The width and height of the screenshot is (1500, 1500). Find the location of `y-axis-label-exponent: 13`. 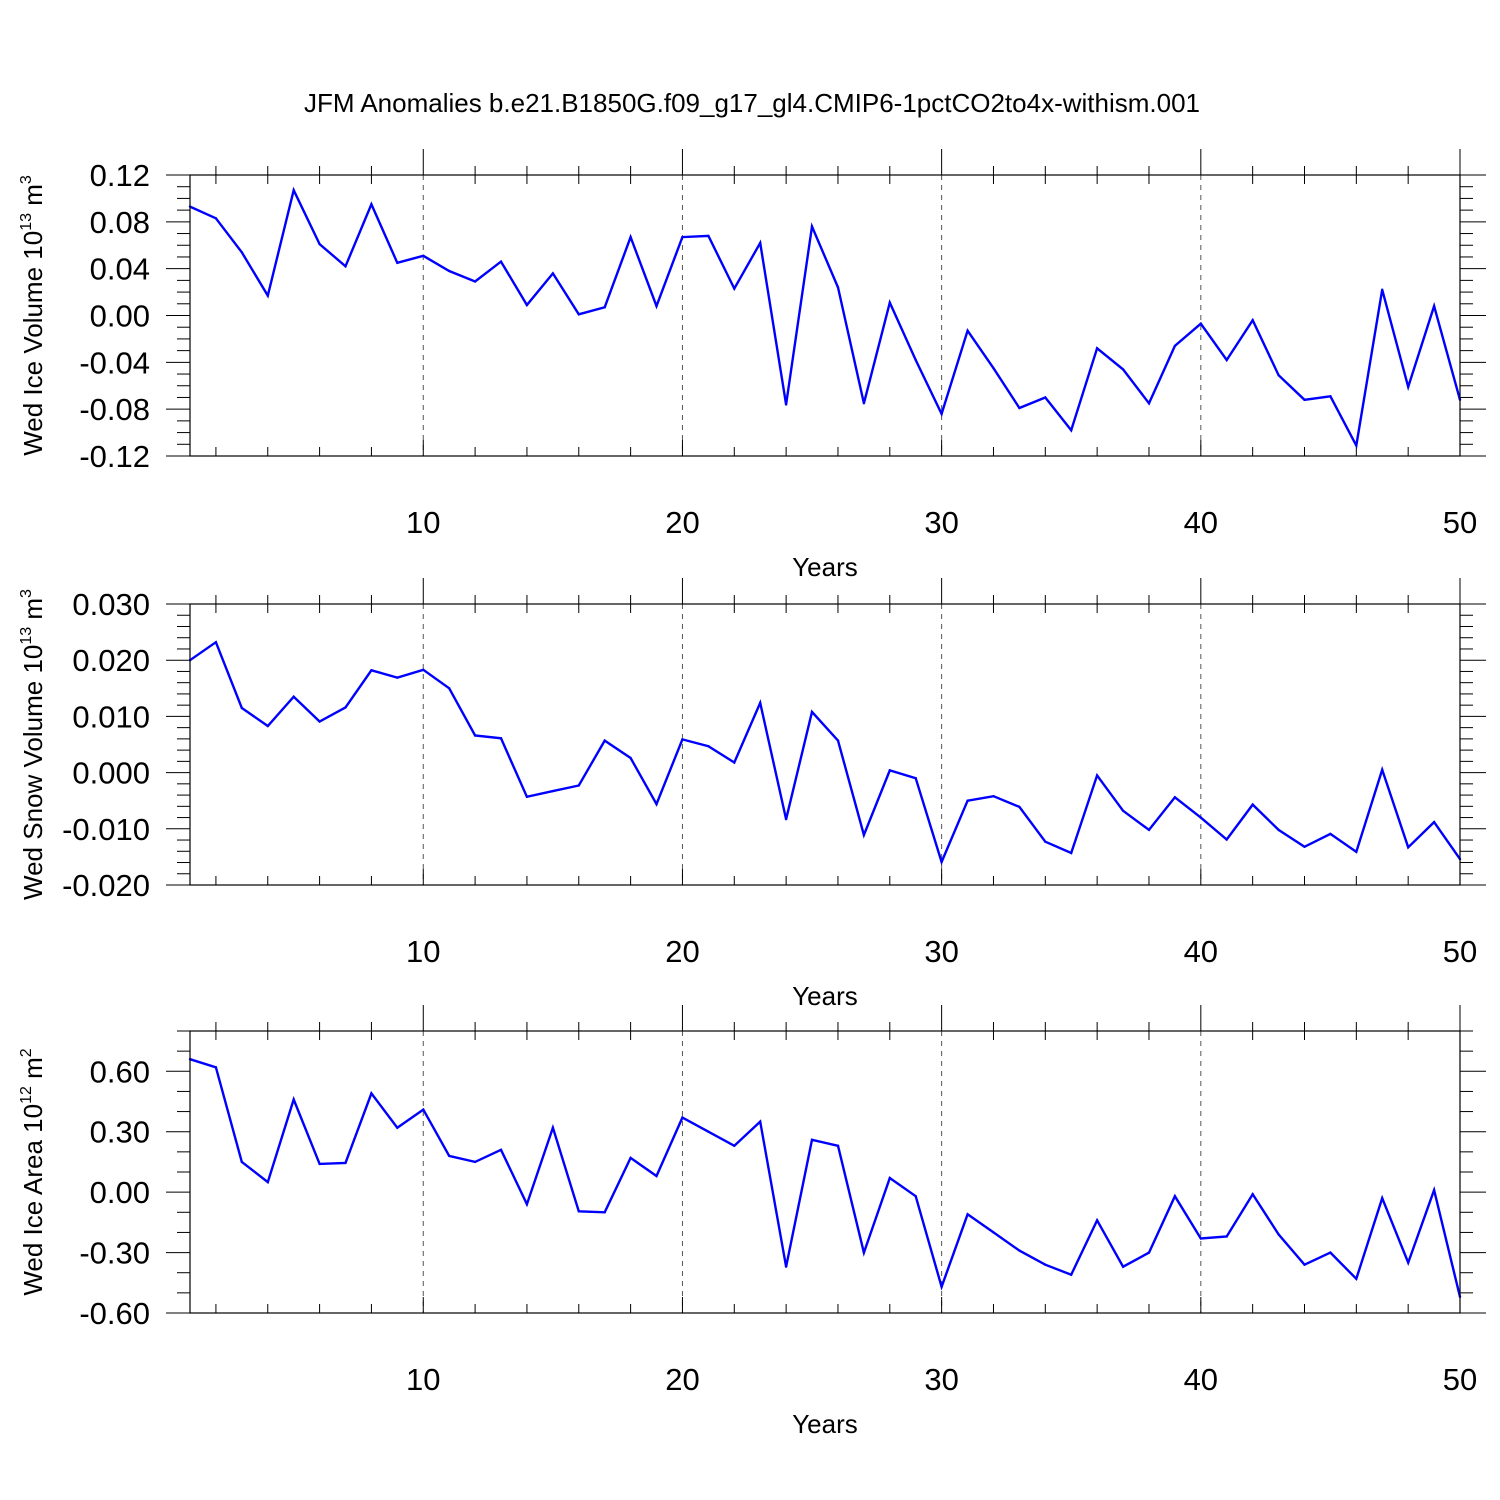

y-axis-label-exponent: 13 is located at coordinates (26, 636).